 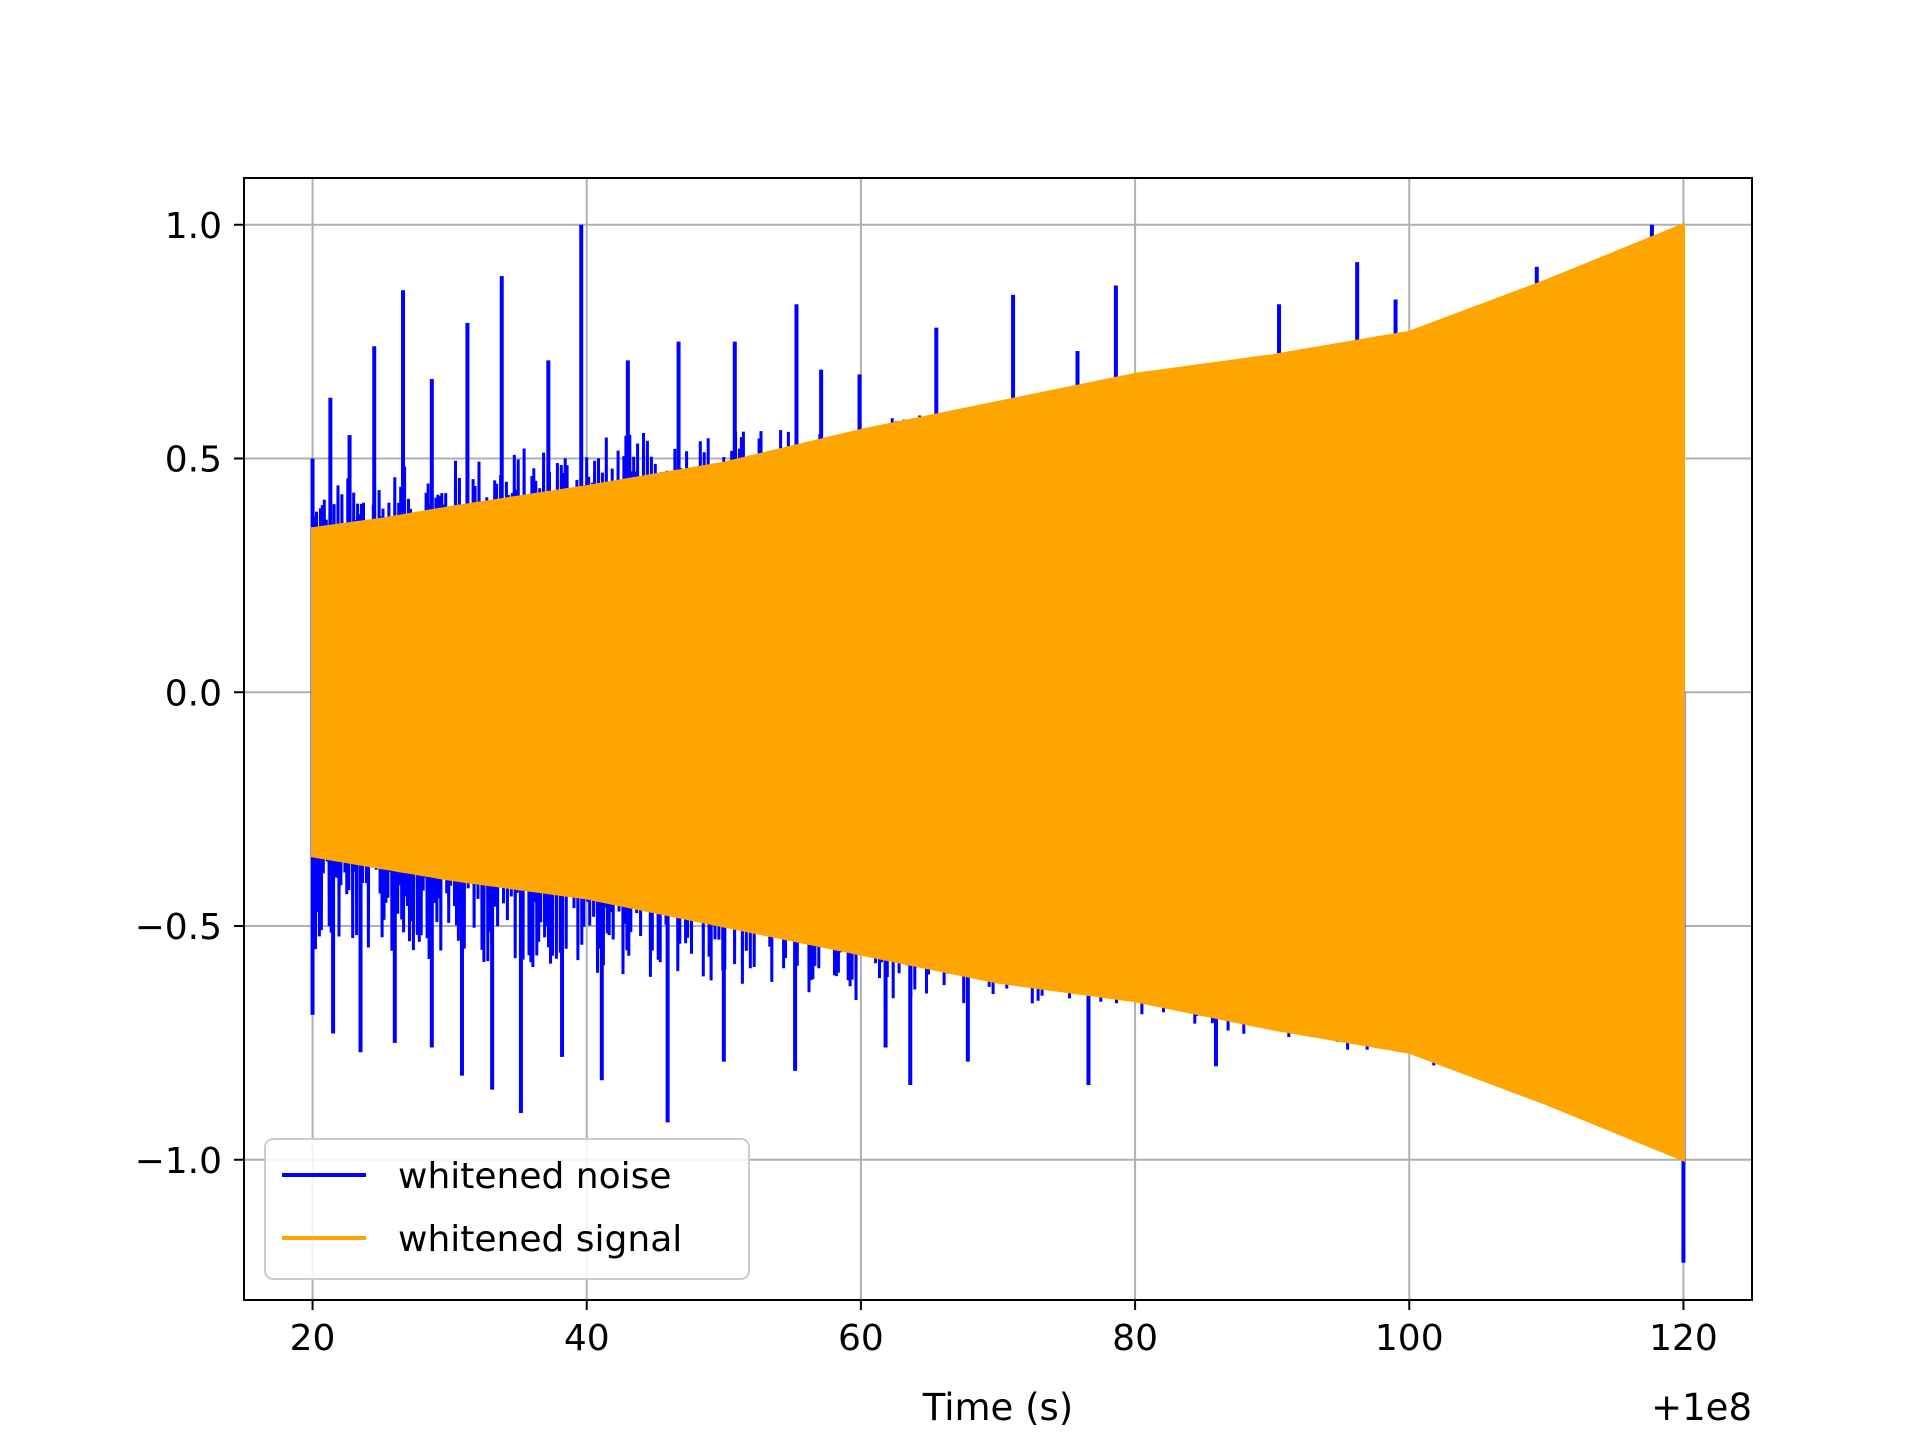 I want to click on y-tick-label: −0.5, so click(x=178, y=927).